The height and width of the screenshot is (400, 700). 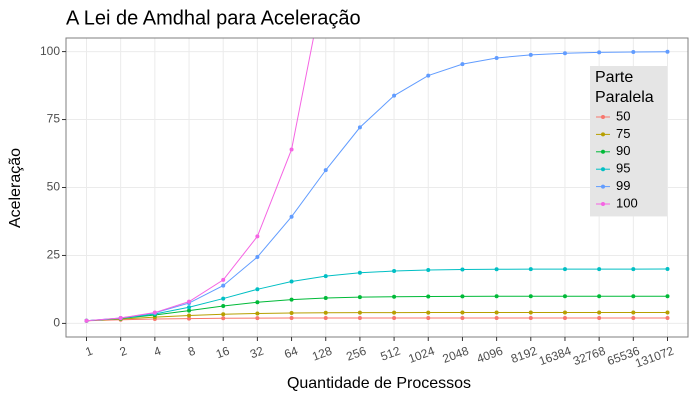 I want to click on x-tick-label: 512, so click(x=391, y=354).